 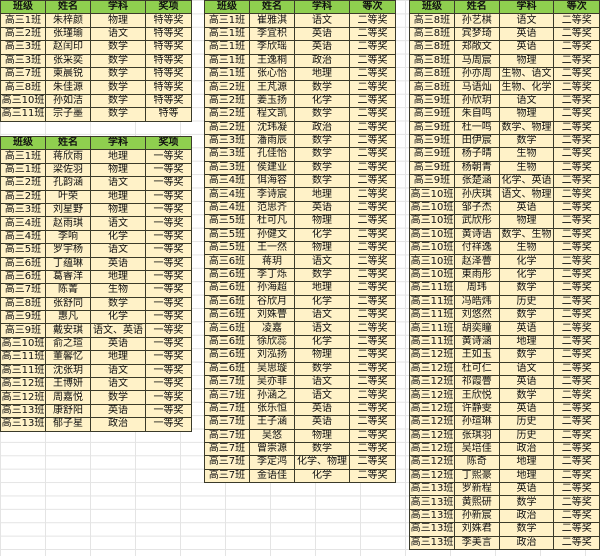 I want to click on cell-name: 潘雨辰, so click(x=272, y=141).